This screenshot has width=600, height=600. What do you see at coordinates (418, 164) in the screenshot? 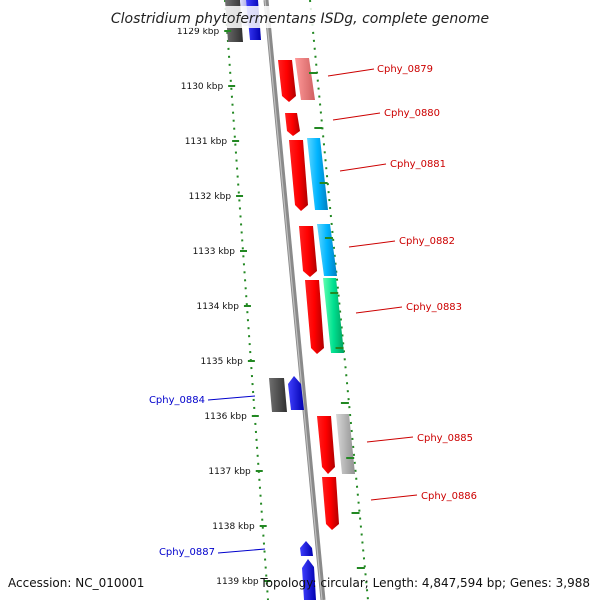
I see `gene-label-cphy-0881: Cphy_0881` at bounding box center [418, 164].